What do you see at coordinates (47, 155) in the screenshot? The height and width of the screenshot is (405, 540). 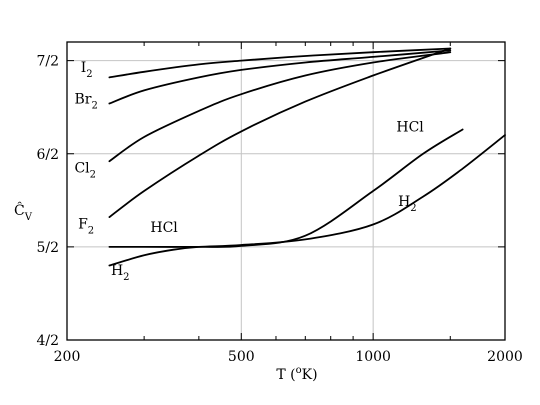 I see `y-tick-label: 6/2` at bounding box center [47, 155].